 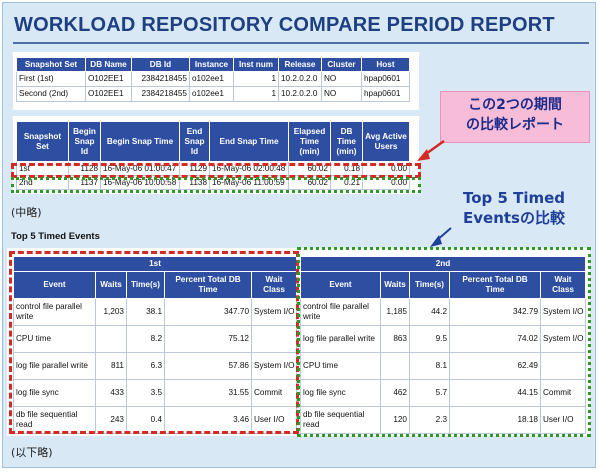 I want to click on period-header-begin-snap-time: Begin Snap Time, so click(x=140, y=141).